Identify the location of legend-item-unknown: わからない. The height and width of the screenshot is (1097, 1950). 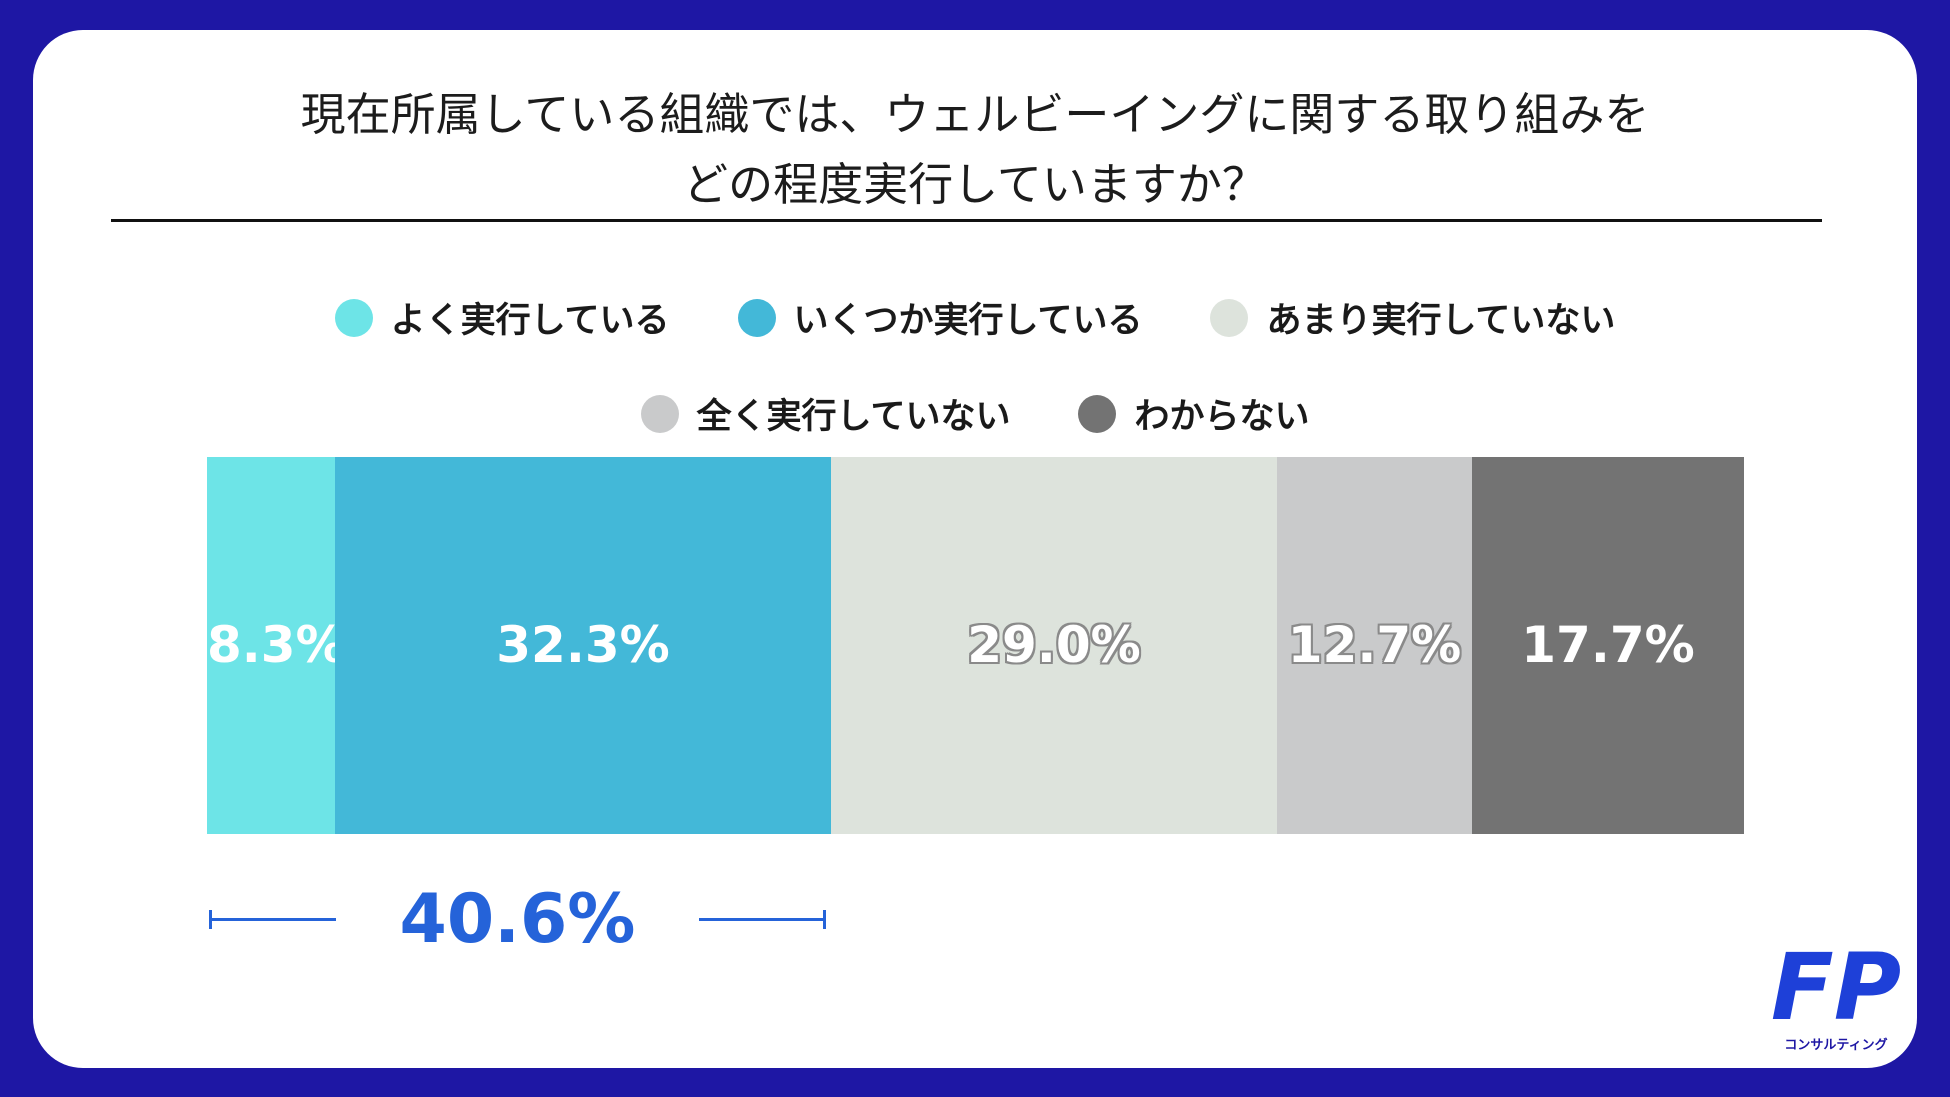
(1193, 413).